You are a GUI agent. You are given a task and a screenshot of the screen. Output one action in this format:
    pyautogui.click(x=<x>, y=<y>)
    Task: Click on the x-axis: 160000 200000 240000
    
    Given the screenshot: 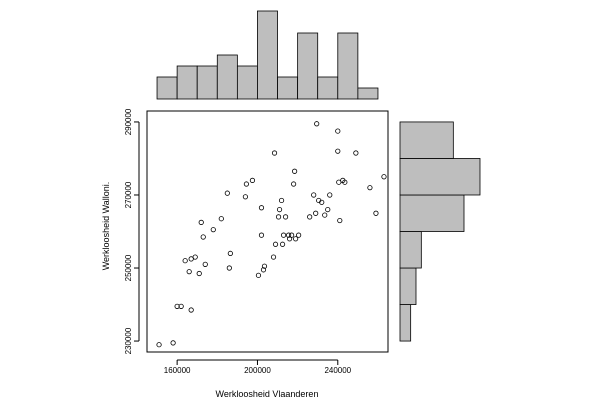 What is the action you would take?
    pyautogui.click(x=258, y=367)
    